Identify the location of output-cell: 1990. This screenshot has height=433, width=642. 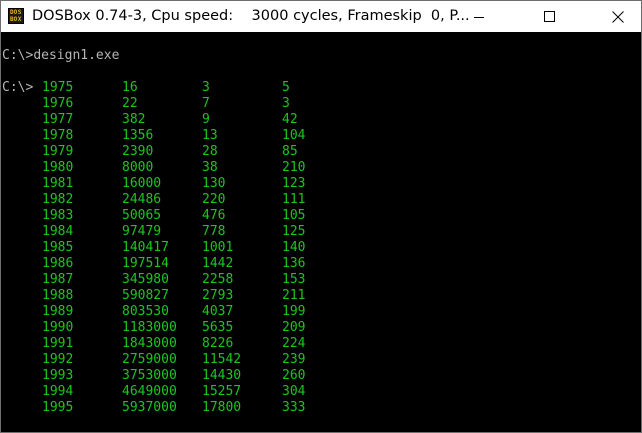
(58, 327).